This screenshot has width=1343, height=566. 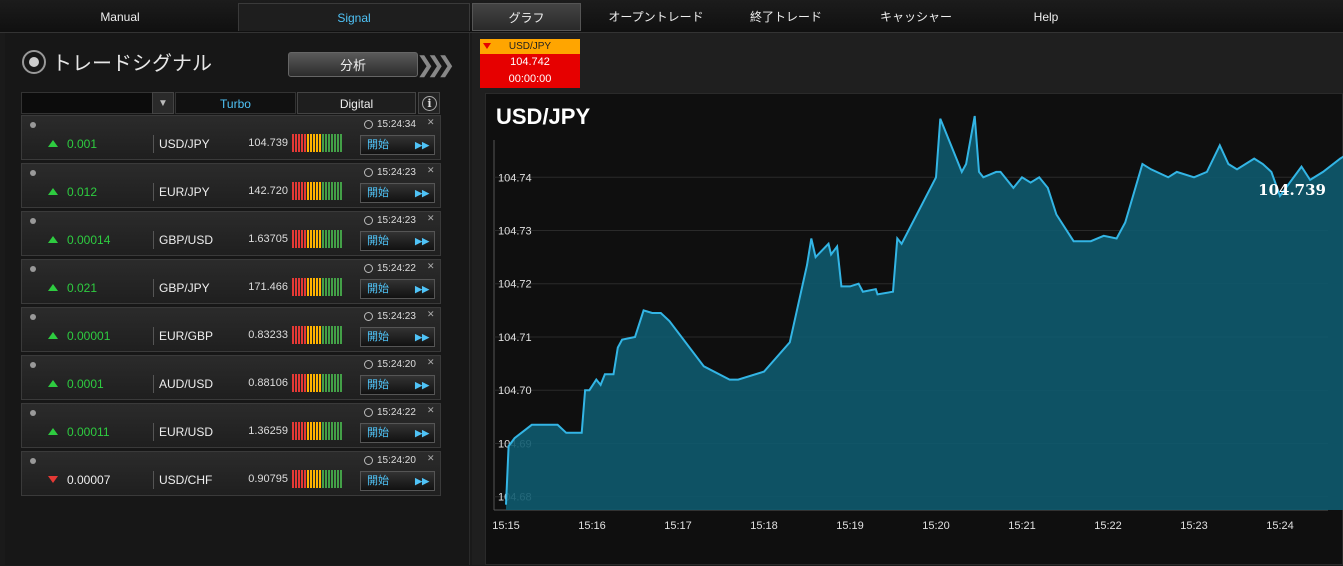 I want to click on asset-select, so click(x=96, y=103).